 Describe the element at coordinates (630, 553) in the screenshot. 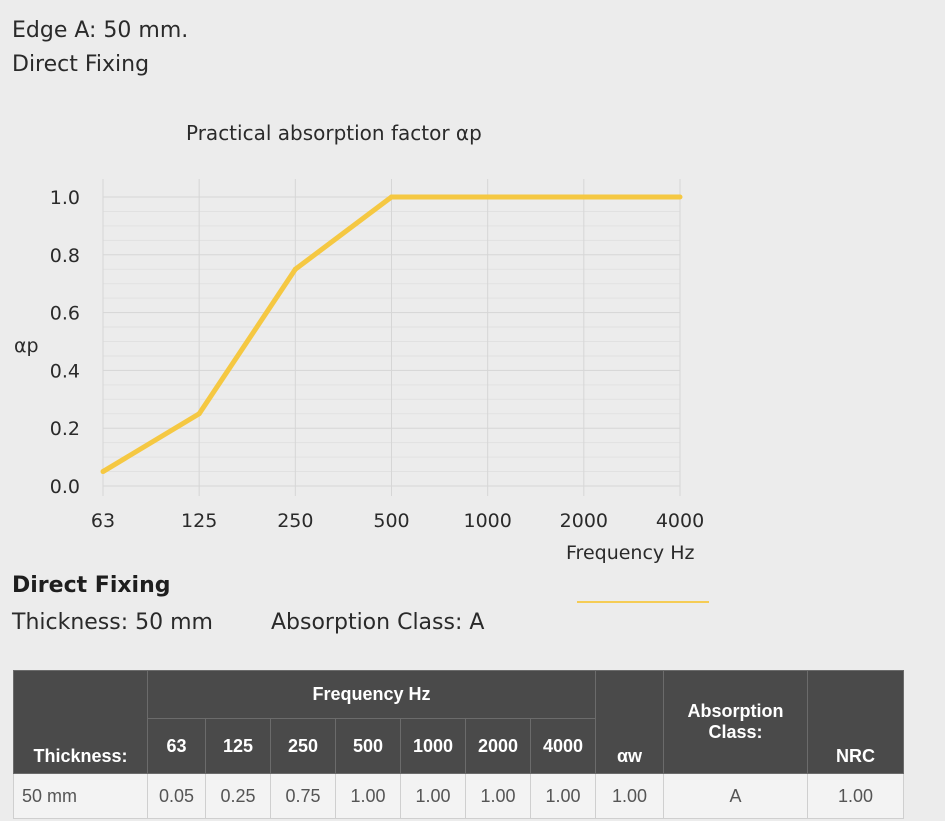

I see `x-axis-label: Frequency Hz` at that location.